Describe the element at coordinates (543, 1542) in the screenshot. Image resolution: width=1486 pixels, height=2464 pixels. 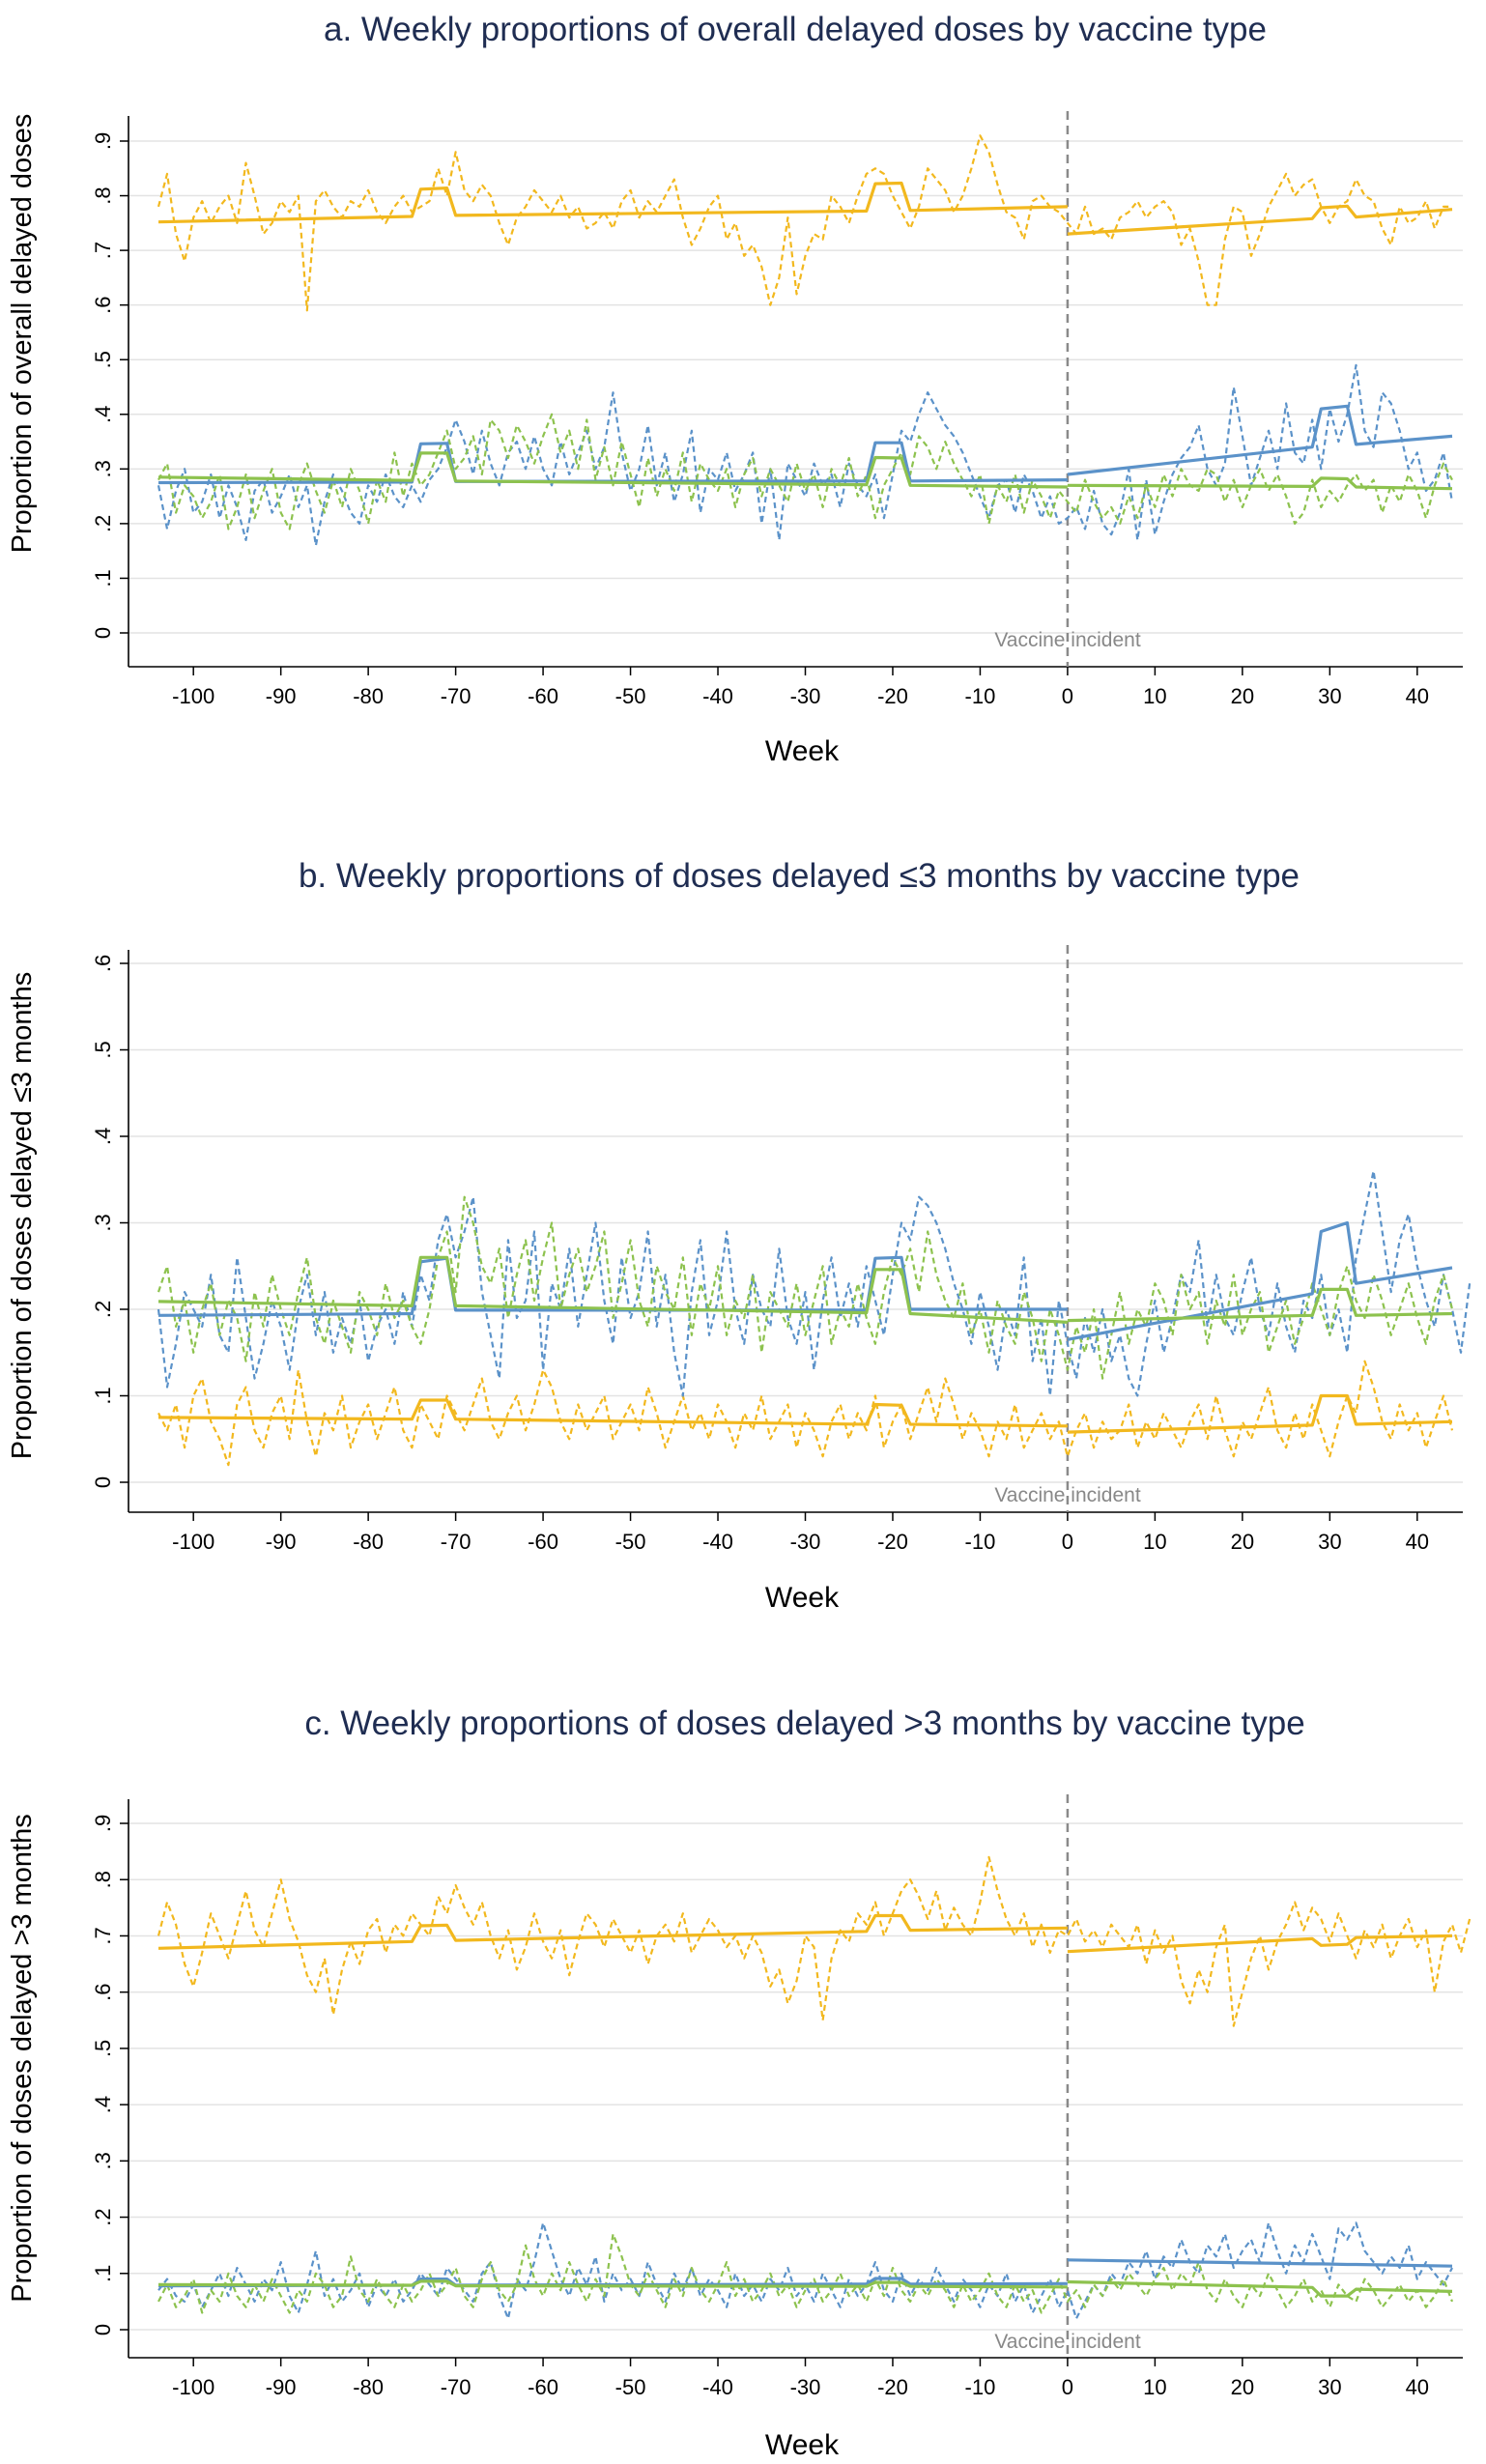
I see `panel-b-x-tick-label: -60` at that location.